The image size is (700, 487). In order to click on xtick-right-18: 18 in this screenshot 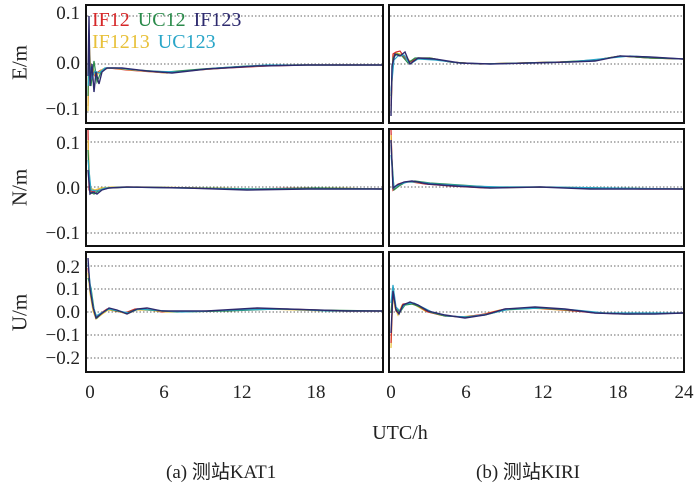, I will do `click(618, 392)`.